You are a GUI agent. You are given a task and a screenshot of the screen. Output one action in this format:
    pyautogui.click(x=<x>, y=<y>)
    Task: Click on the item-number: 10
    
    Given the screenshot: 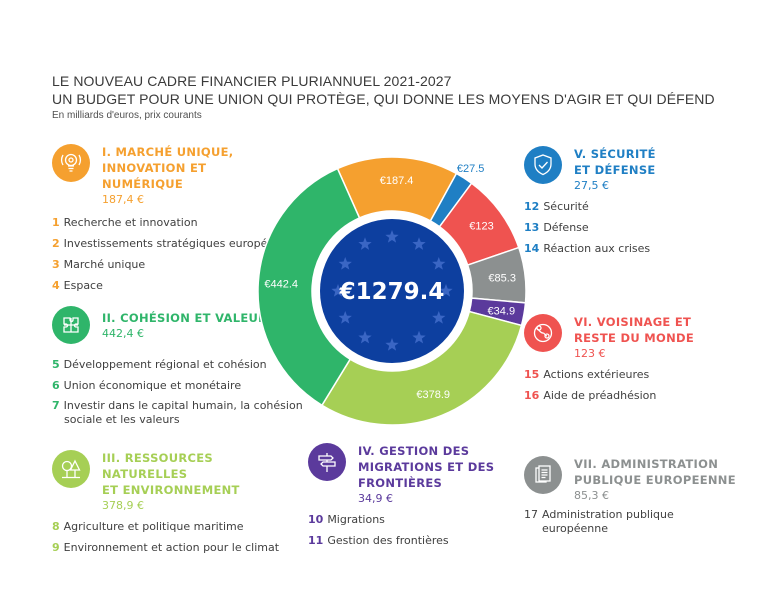 What is the action you would take?
    pyautogui.click(x=316, y=519)
    